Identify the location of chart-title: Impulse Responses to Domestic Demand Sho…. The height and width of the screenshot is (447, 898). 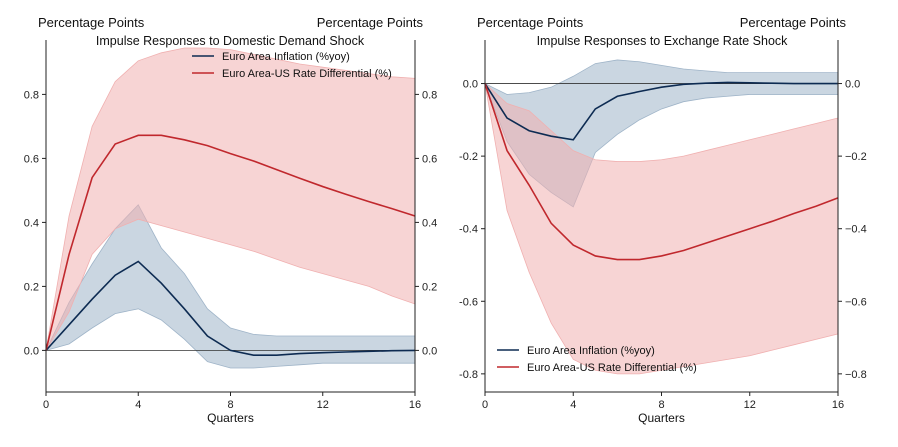
(230, 41).